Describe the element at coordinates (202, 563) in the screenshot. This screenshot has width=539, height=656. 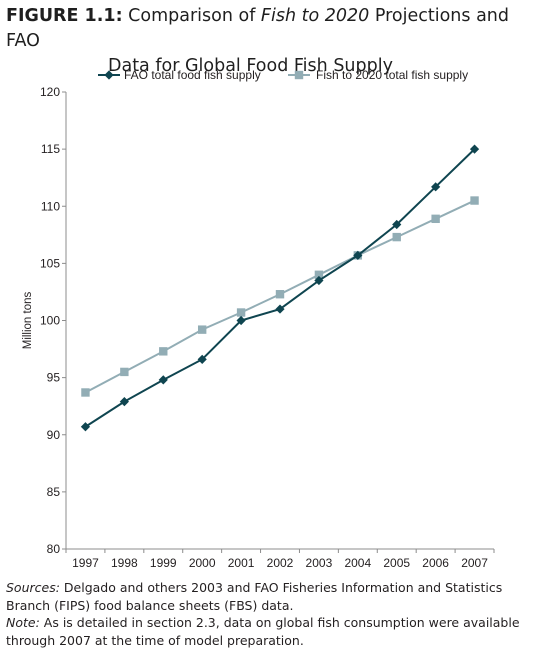
I see `x-tick-label: 2000` at that location.